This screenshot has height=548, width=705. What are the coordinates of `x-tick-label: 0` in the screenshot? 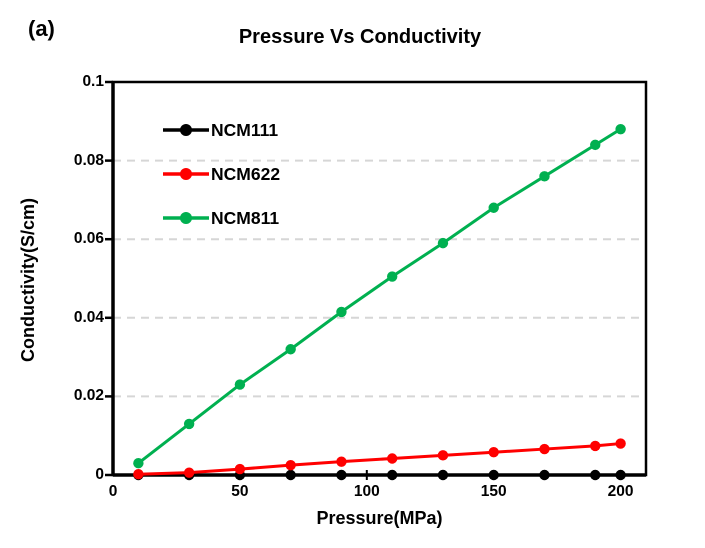 It's located at (113, 491).